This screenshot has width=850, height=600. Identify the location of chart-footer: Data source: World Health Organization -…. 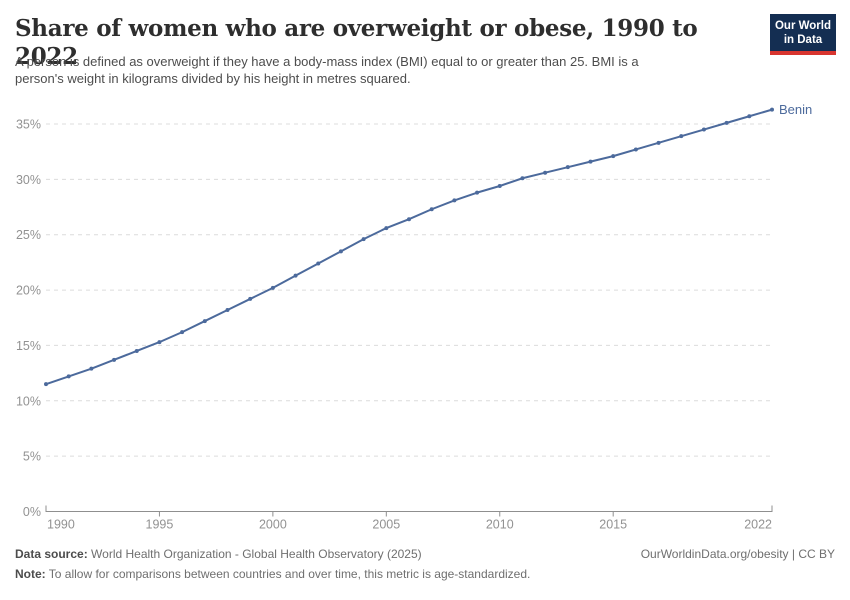
(425, 564).